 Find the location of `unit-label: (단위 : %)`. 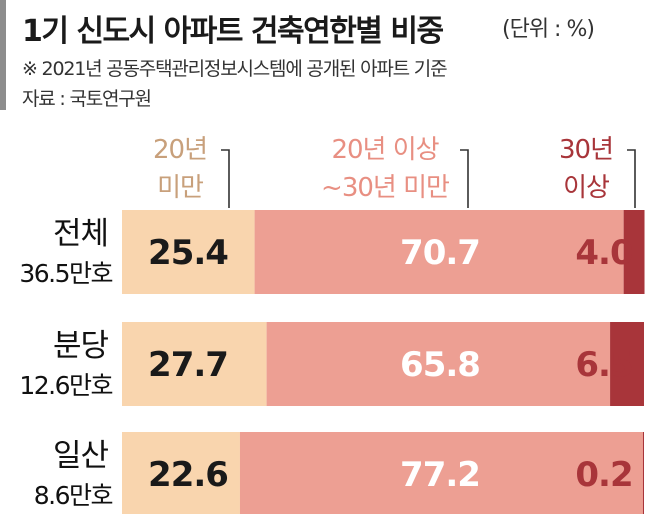

unit-label: (단위 : %) is located at coordinates (548, 29).